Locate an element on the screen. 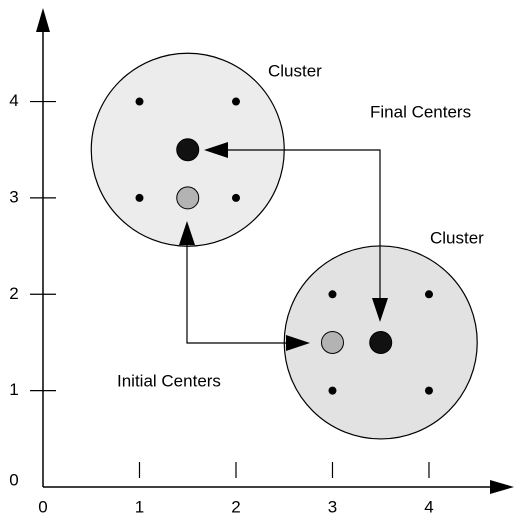 The height and width of the screenshot is (523, 516). final-centers-label: Final Centers is located at coordinates (420, 111).